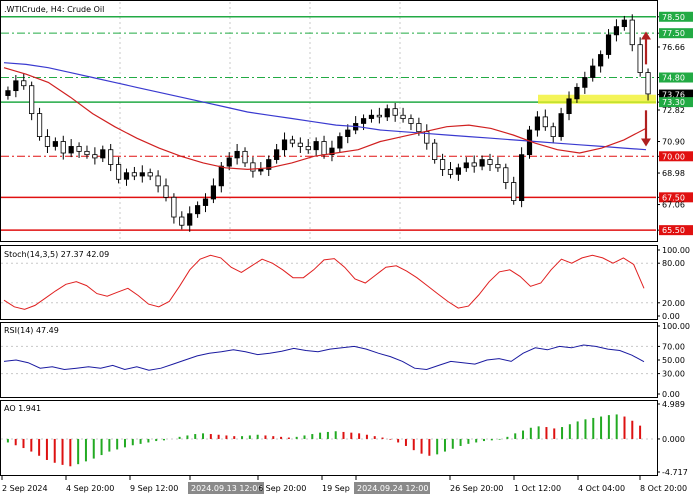  I want to click on stochastic-panel: Stoch(14,3,5) 27.37 42.09, so click(329, 282).